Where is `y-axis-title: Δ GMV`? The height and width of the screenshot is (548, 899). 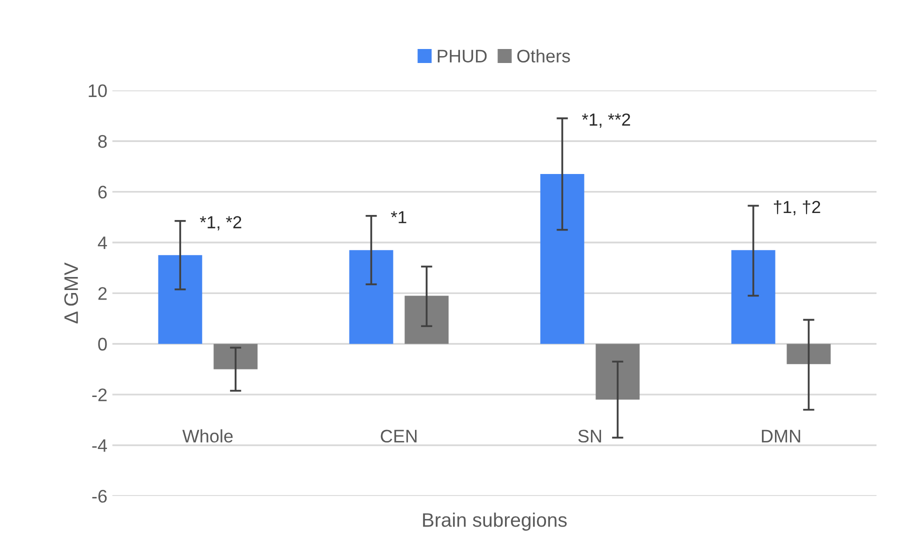 y-axis-title: Δ GMV is located at coordinates (71, 293).